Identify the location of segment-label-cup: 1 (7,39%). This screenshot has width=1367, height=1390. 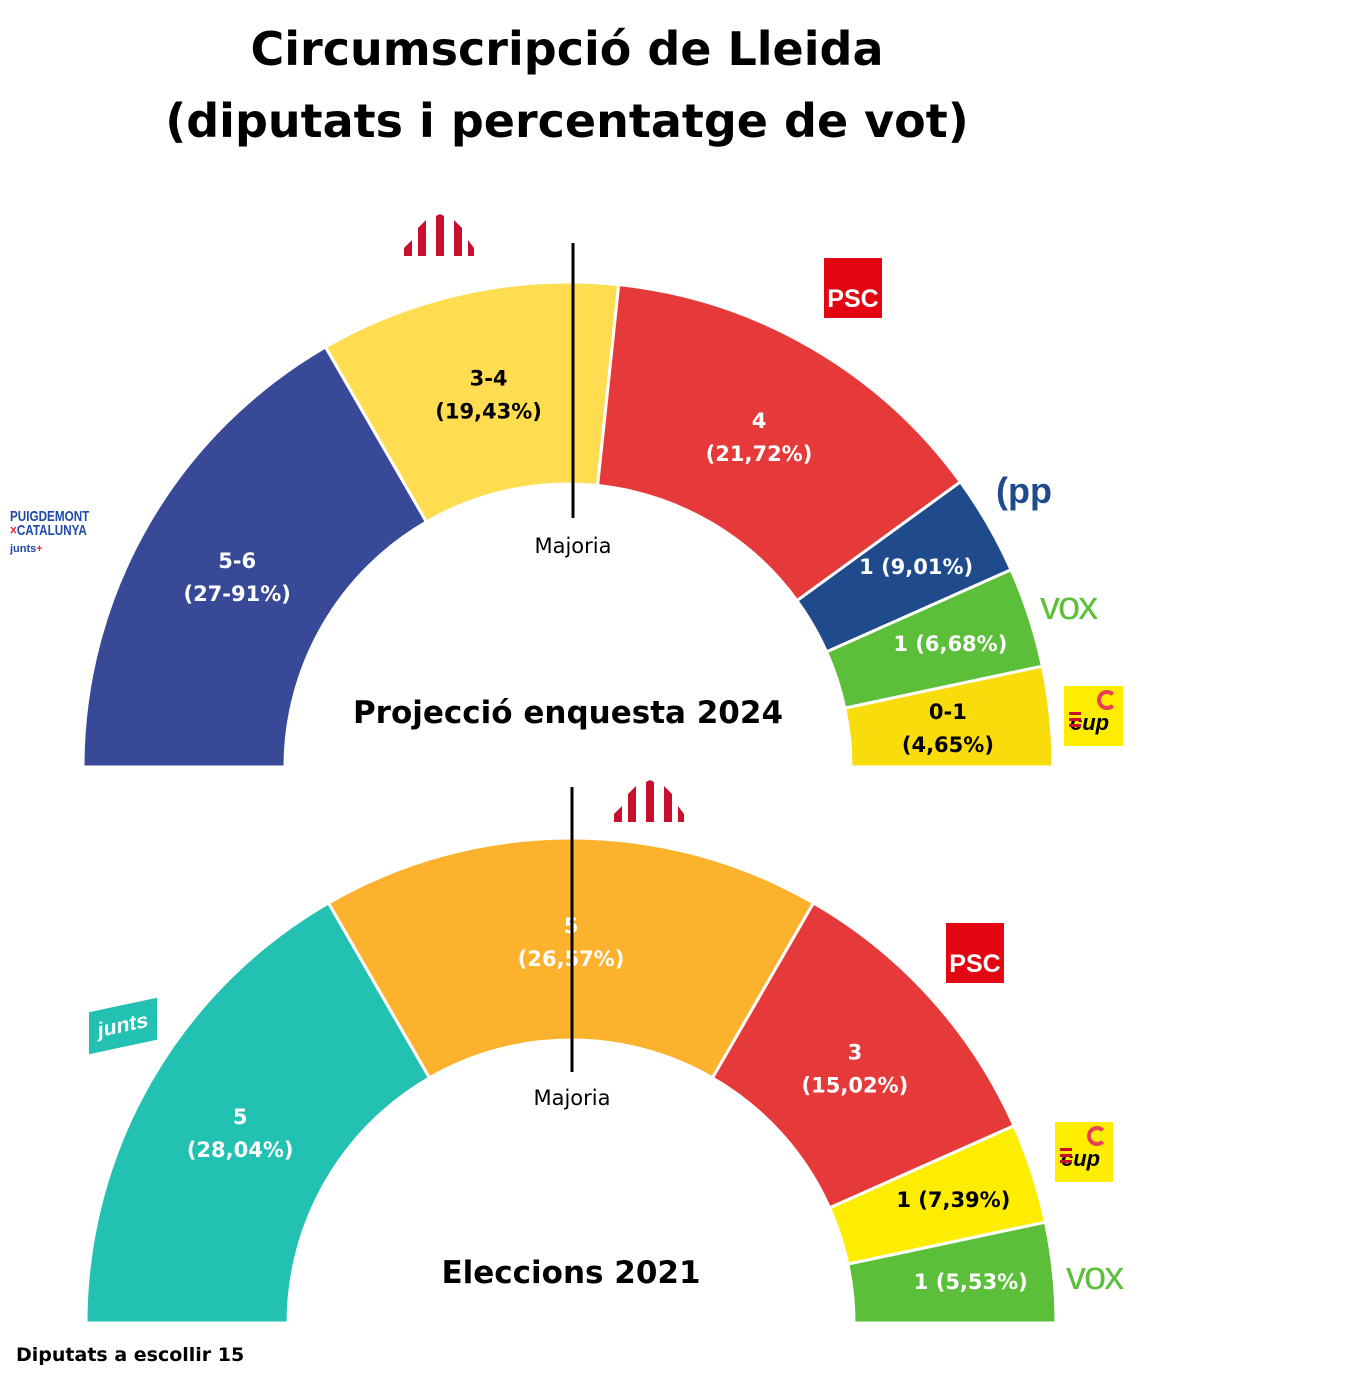
(953, 1200).